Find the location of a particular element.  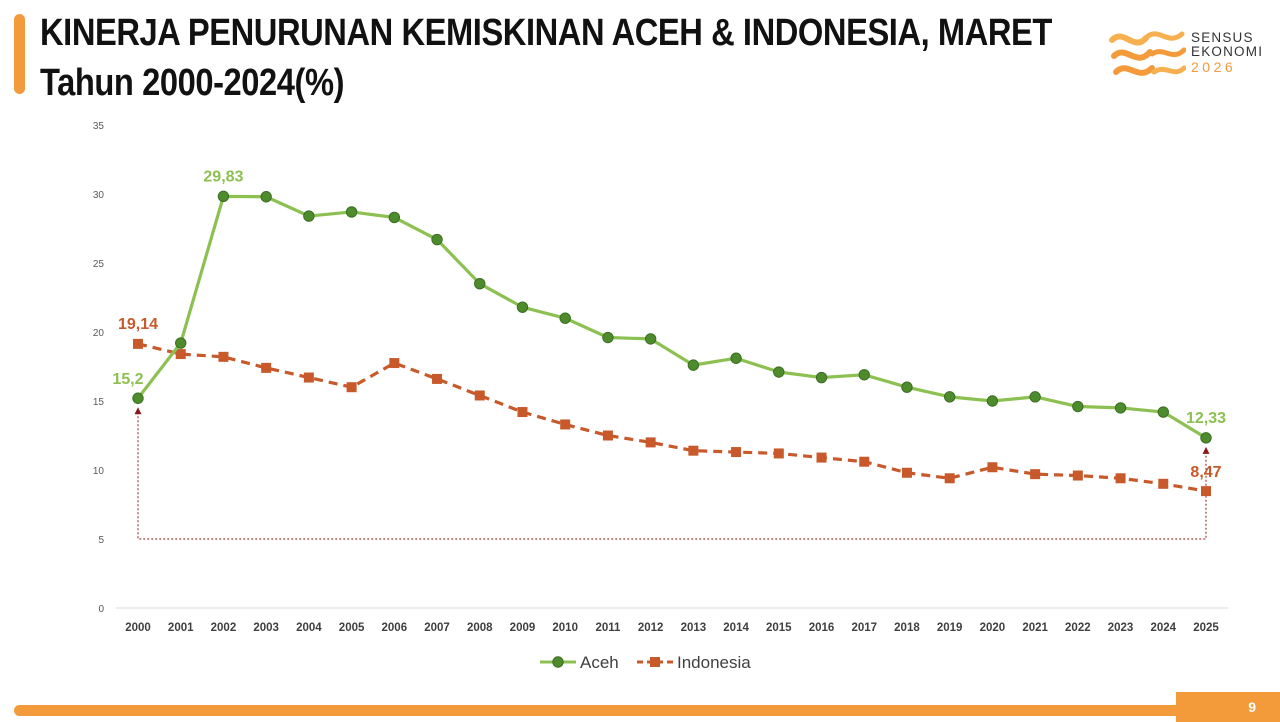

point-indonesia-2021 is located at coordinates (1035, 474).